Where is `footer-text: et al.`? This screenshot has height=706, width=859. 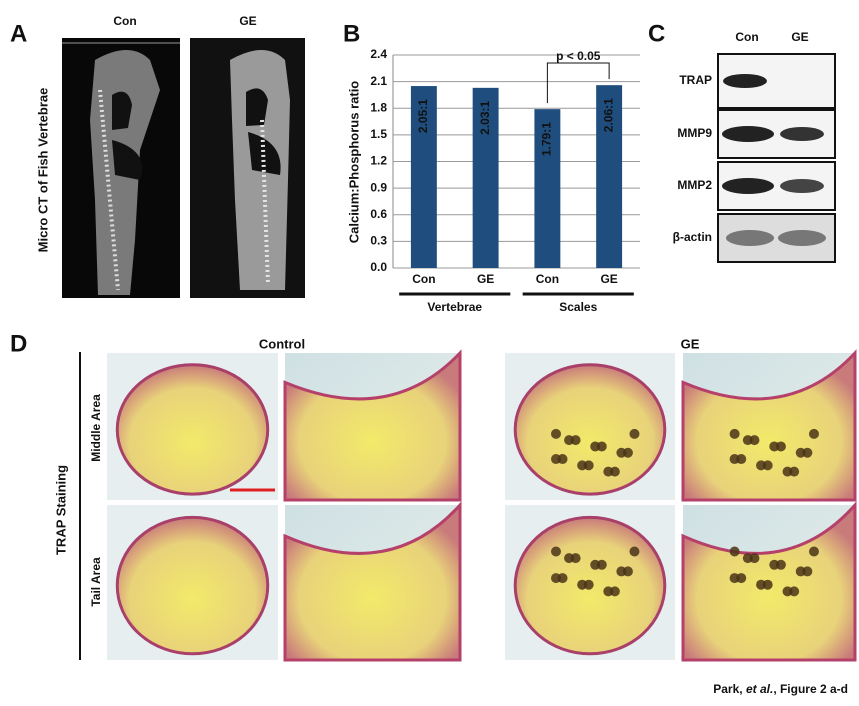 footer-text: et al. is located at coordinates (759, 689).